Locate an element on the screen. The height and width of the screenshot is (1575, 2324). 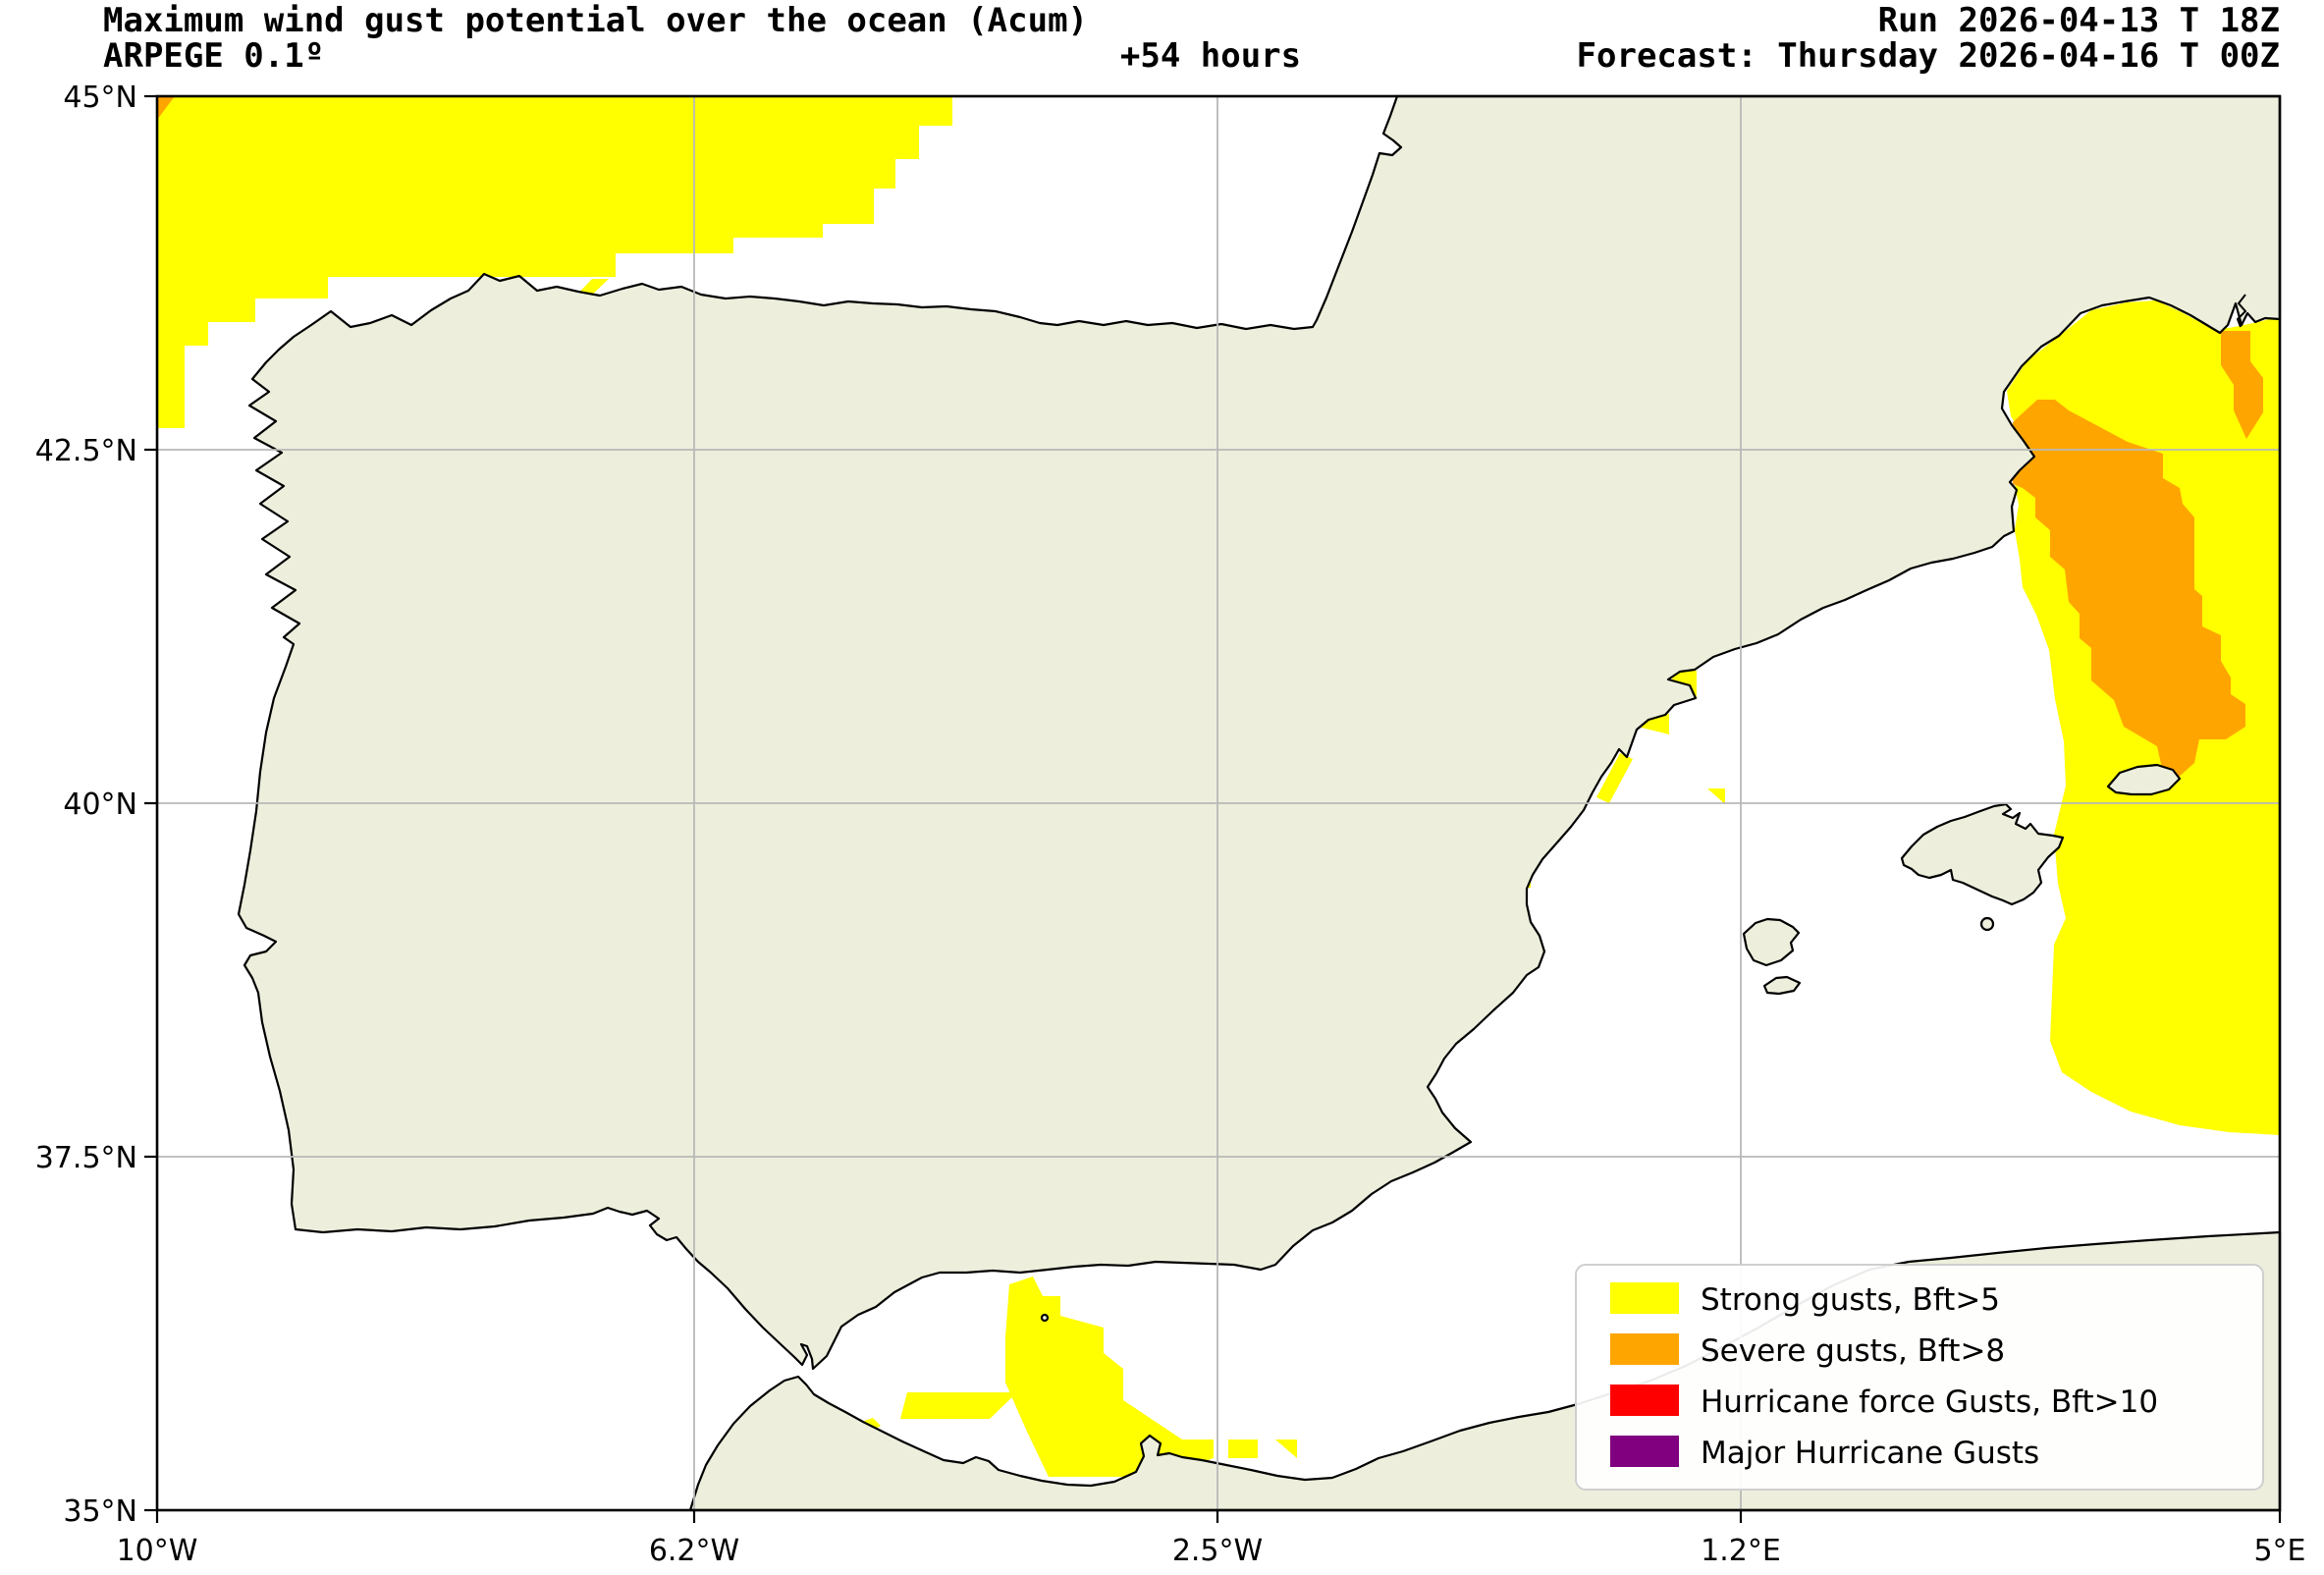
run-label: Run 2026-04-13 T 18Z is located at coordinates (2079, 20).